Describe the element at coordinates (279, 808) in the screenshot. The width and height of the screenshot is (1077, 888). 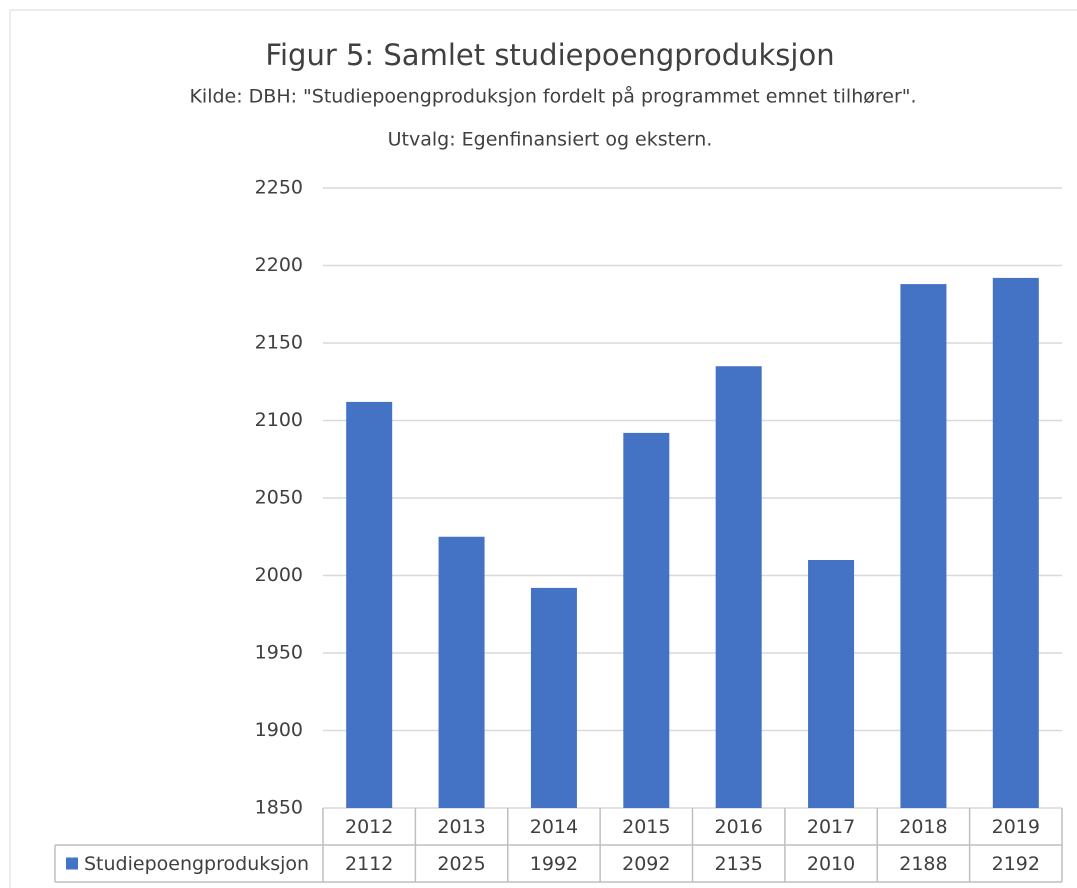
I see `y-tick-label: 1850` at that location.